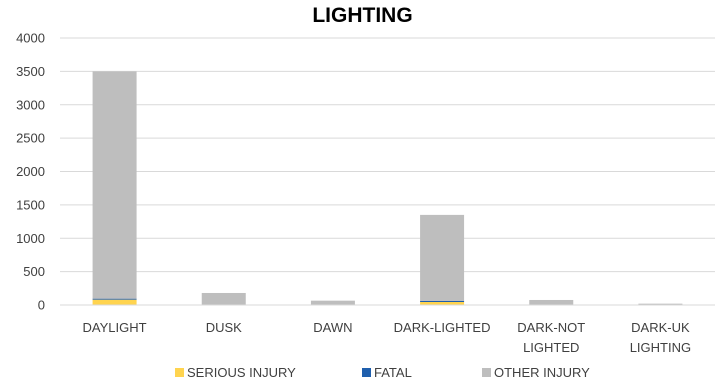 This screenshot has height=389, width=725. I want to click on x-tick-label: DAWN, so click(332, 327).